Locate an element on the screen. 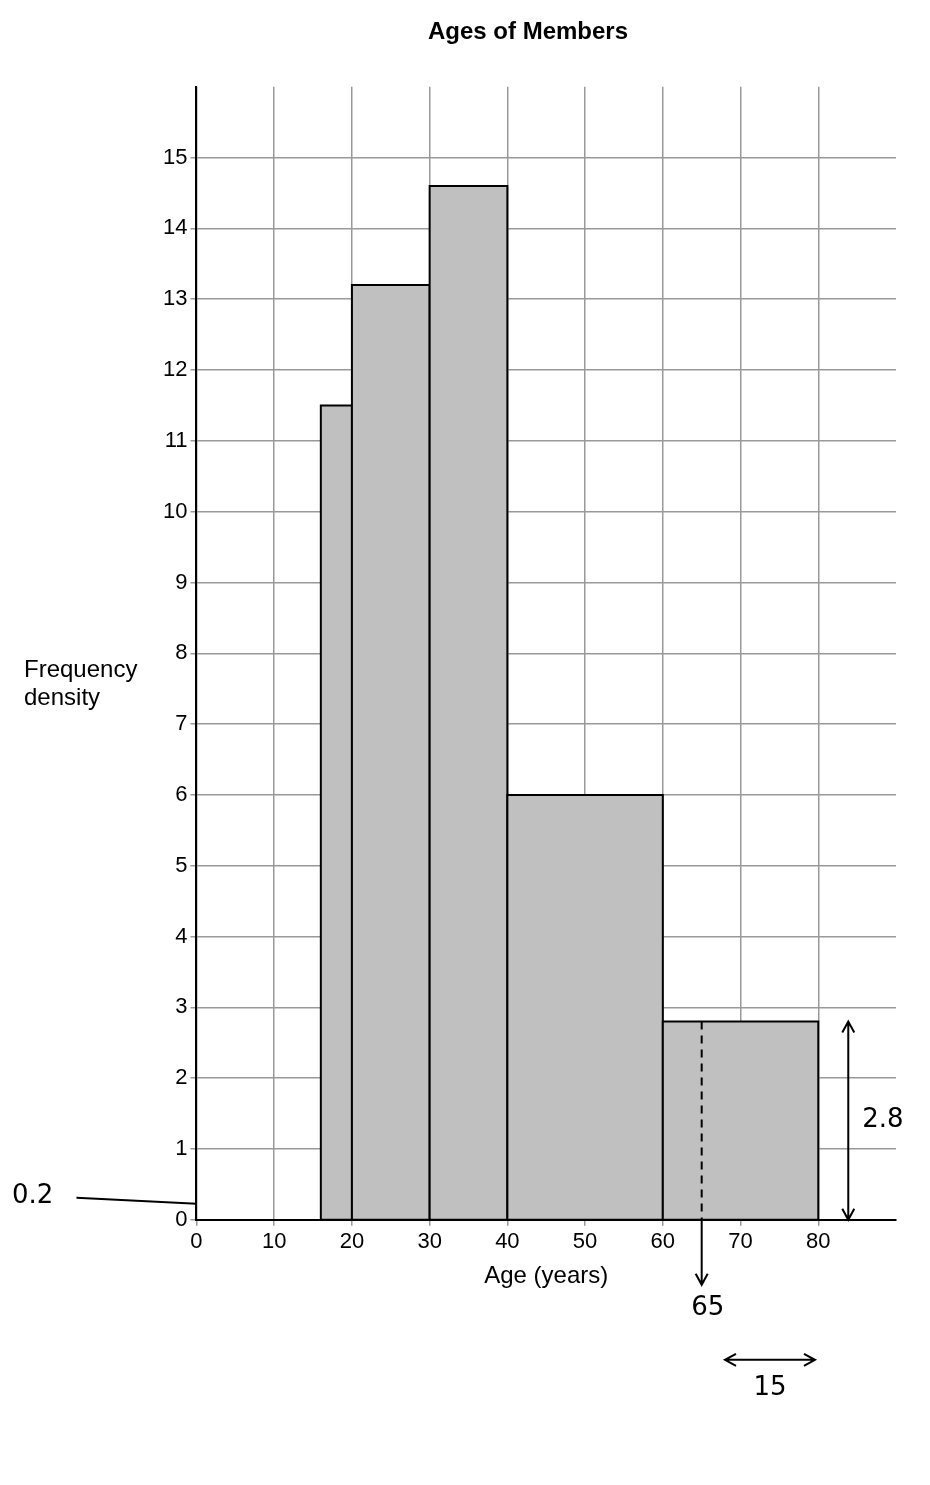 The height and width of the screenshot is (1485, 930). y-tick-label: 4 is located at coordinates (181, 935).